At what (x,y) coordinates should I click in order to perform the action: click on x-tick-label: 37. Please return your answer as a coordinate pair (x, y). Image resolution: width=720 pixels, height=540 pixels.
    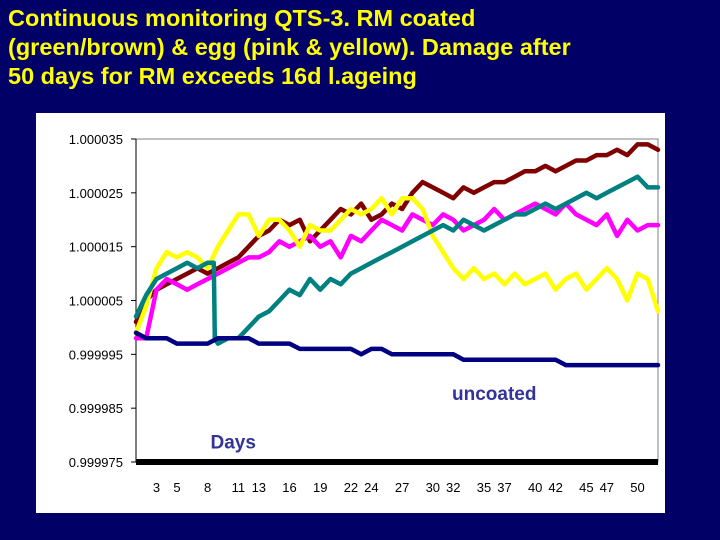
    Looking at the image, I should click on (504, 487).